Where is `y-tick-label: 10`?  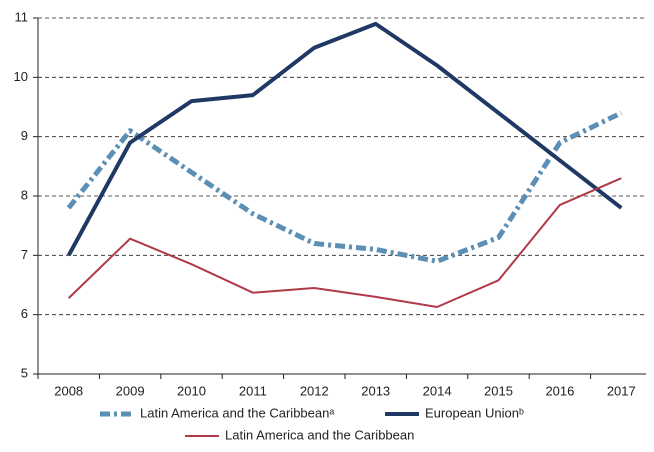
y-tick-label: 10 is located at coordinates (21, 76).